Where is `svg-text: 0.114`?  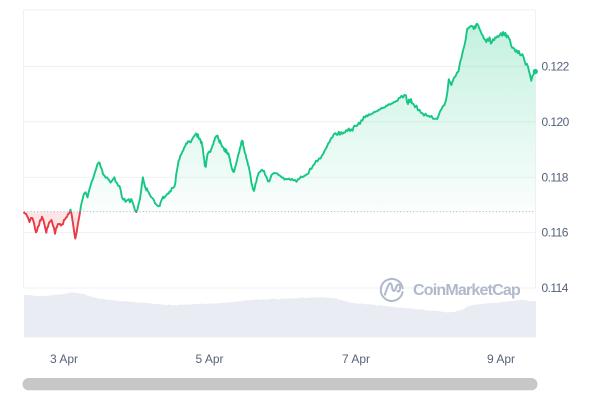
svg-text: 0.114 is located at coordinates (555, 288).